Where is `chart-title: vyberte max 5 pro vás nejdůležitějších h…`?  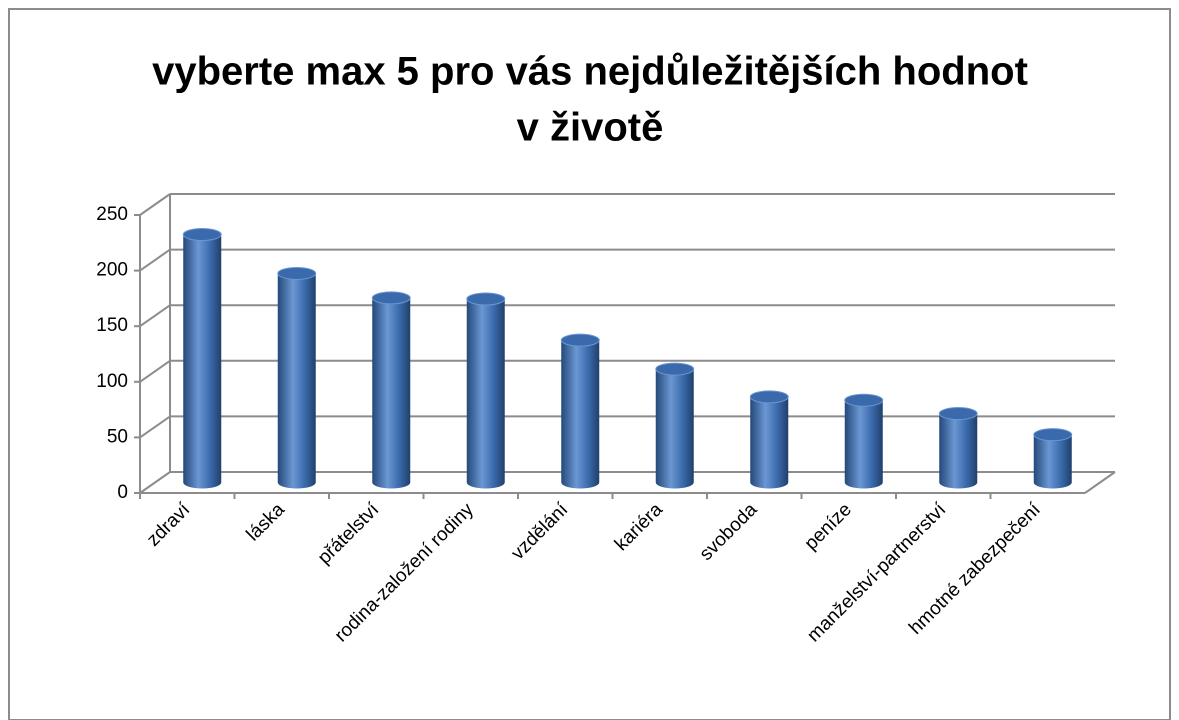 chart-title: vyberte max 5 pro vás nejdůležitějších h… is located at coordinates (590, 72).